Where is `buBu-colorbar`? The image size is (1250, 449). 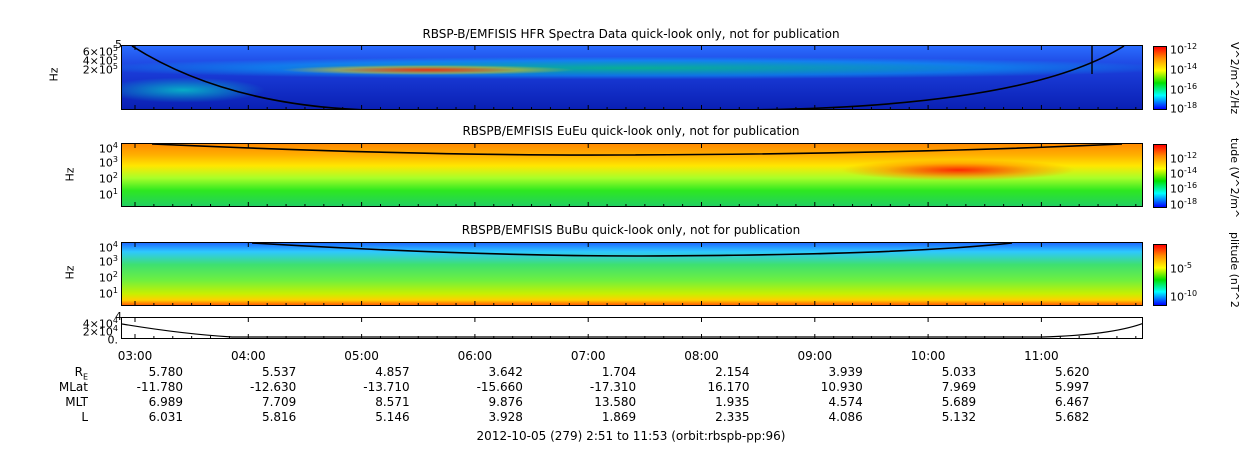
buBu-colorbar is located at coordinates (1160, 275).